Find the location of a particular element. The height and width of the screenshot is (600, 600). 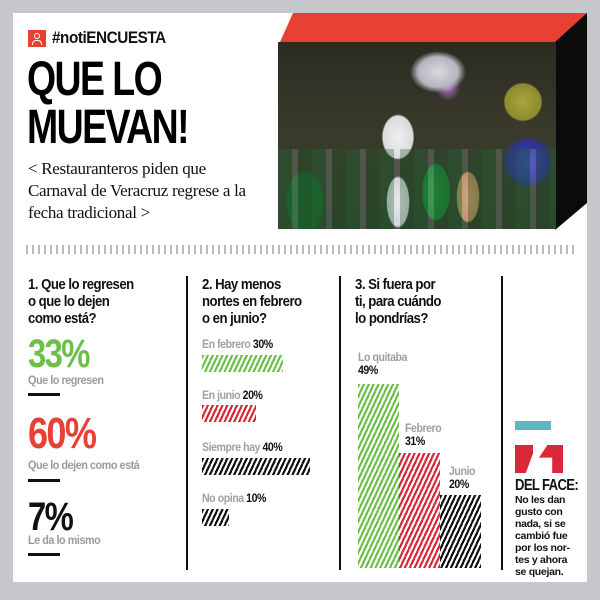

result-label: Que lo dejen como está is located at coordinates (84, 465).